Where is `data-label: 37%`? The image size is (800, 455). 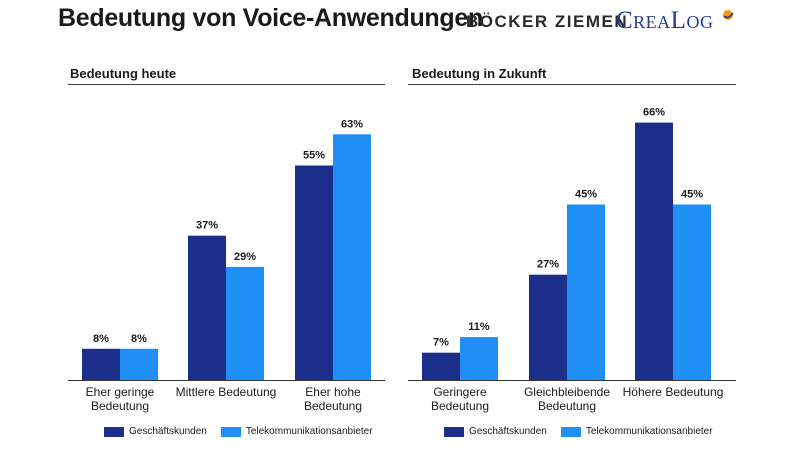
data-label: 37% is located at coordinates (207, 226).